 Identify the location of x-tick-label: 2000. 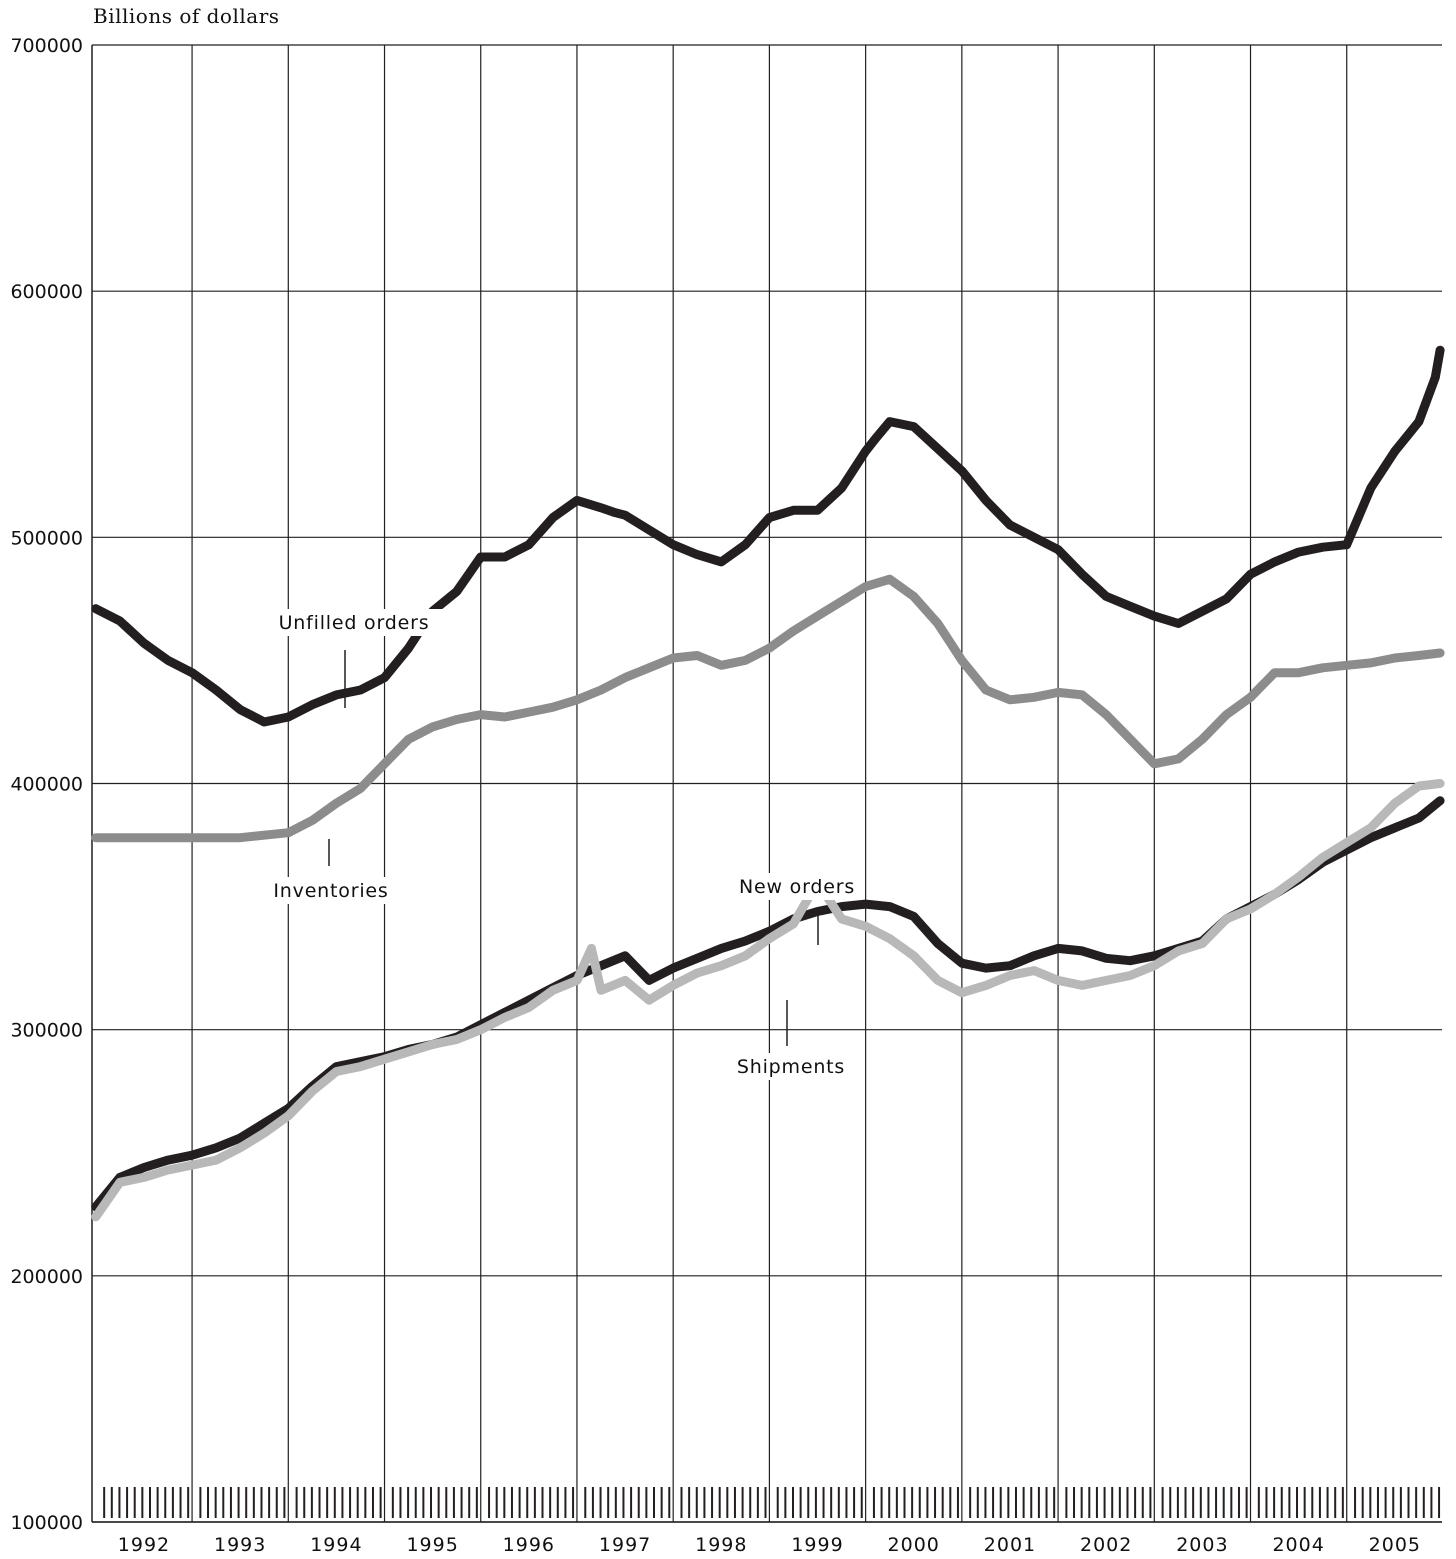
(914, 1545).